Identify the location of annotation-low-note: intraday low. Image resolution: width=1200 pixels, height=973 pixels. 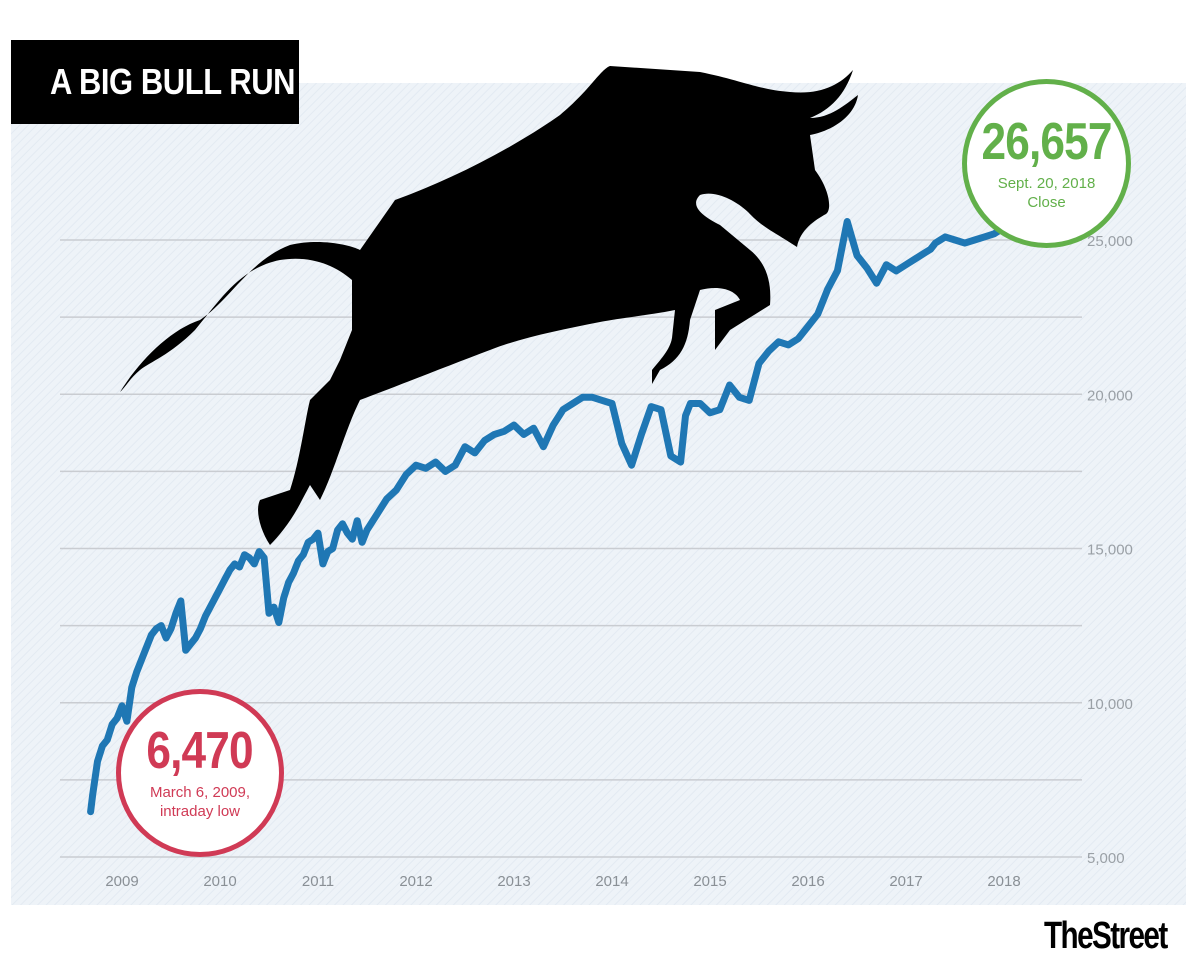
(200, 811).